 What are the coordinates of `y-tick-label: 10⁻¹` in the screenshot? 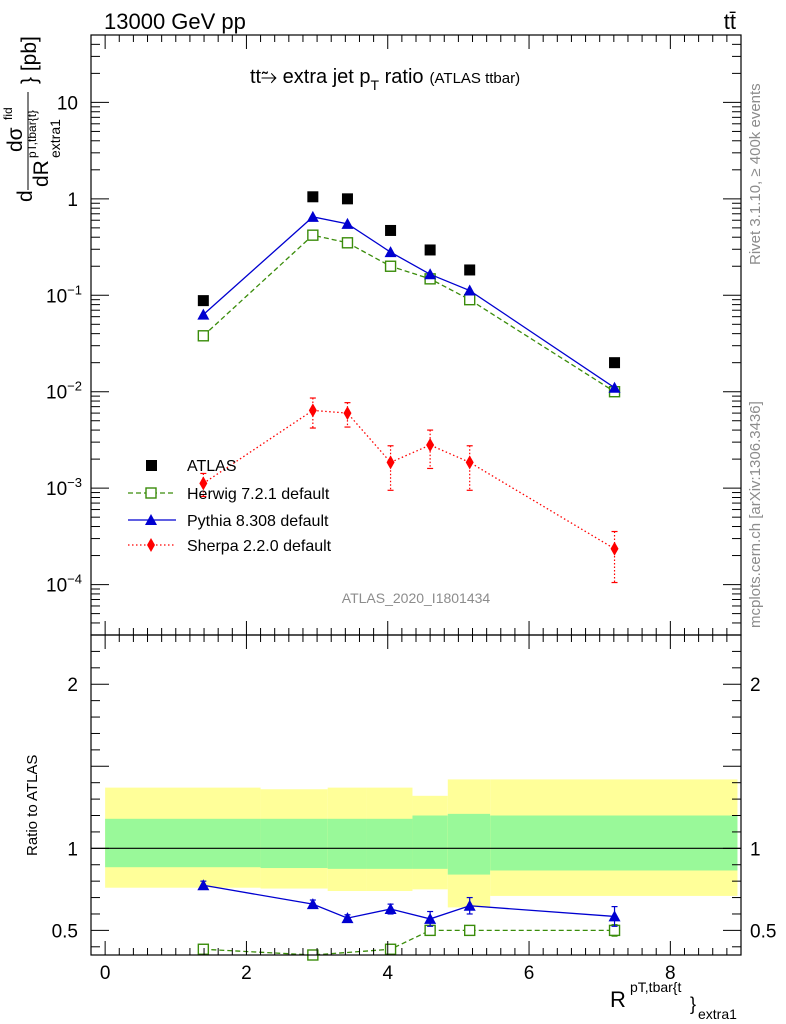 It's located at (64, 294).